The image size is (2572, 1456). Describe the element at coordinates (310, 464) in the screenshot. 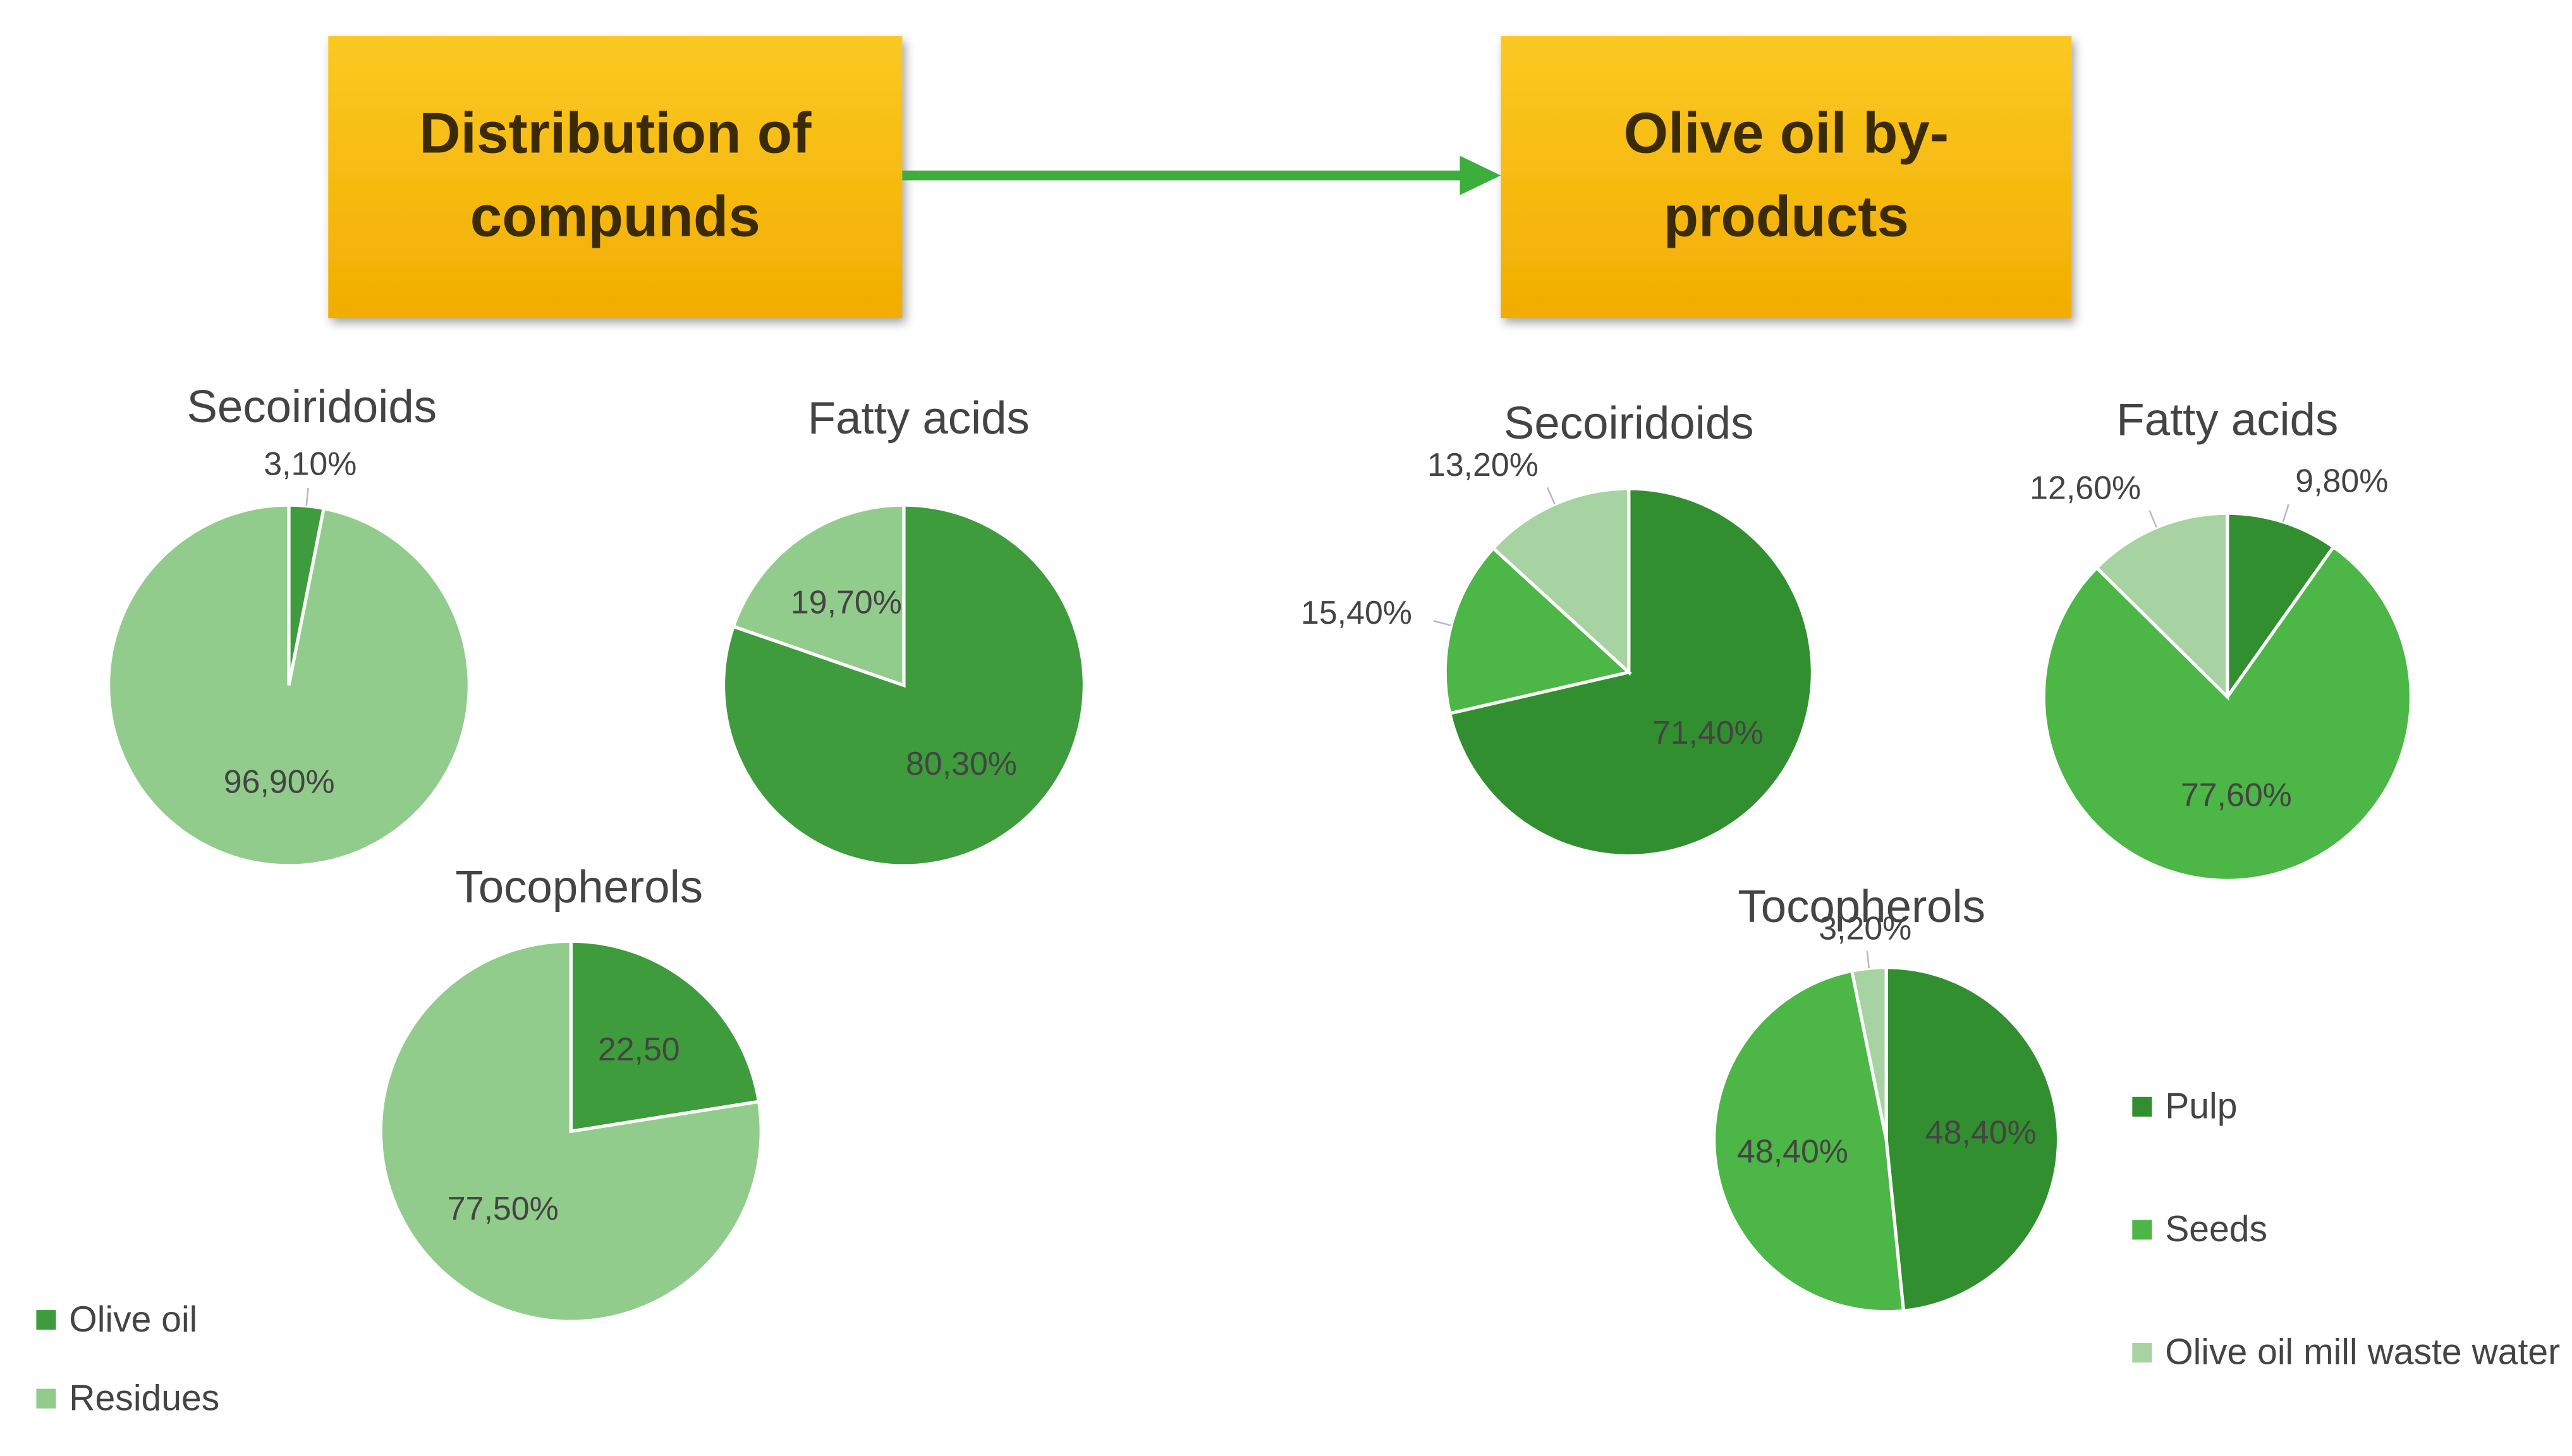

I see `data-label: 3,10%` at that location.